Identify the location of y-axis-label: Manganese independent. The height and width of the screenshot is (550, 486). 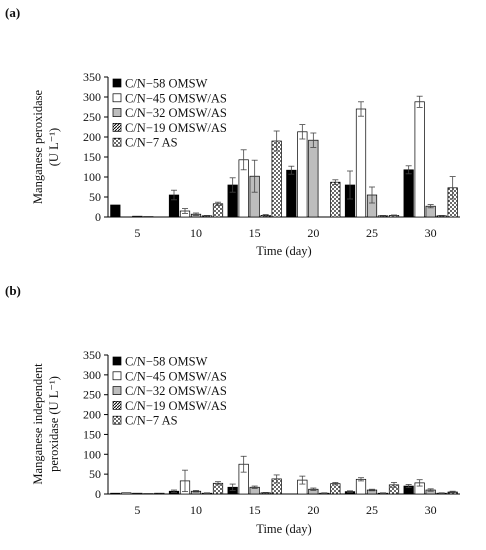
(38, 424).